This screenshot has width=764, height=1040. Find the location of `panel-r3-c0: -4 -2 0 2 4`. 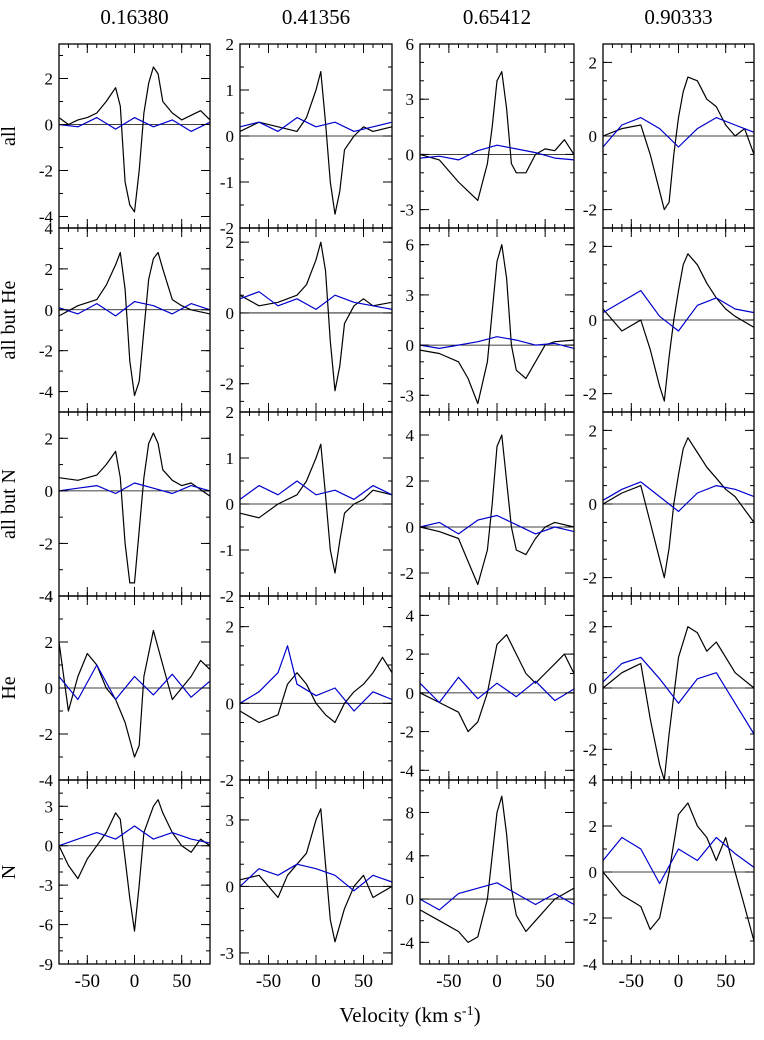

panel-r3-c0: -4 -2 0 2 4 is located at coordinates (125, 688).